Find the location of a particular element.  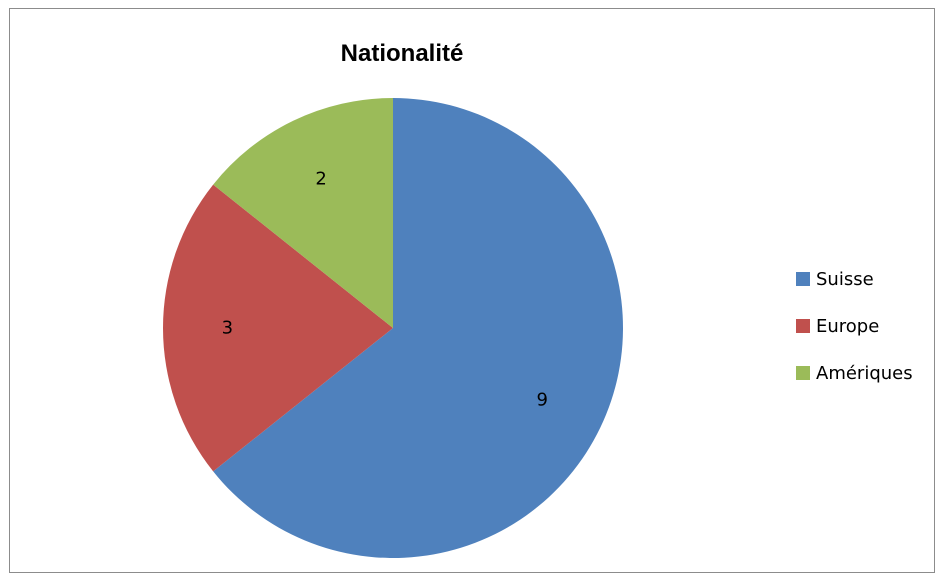

legend-item-suisse: Suisse is located at coordinates (854, 279).